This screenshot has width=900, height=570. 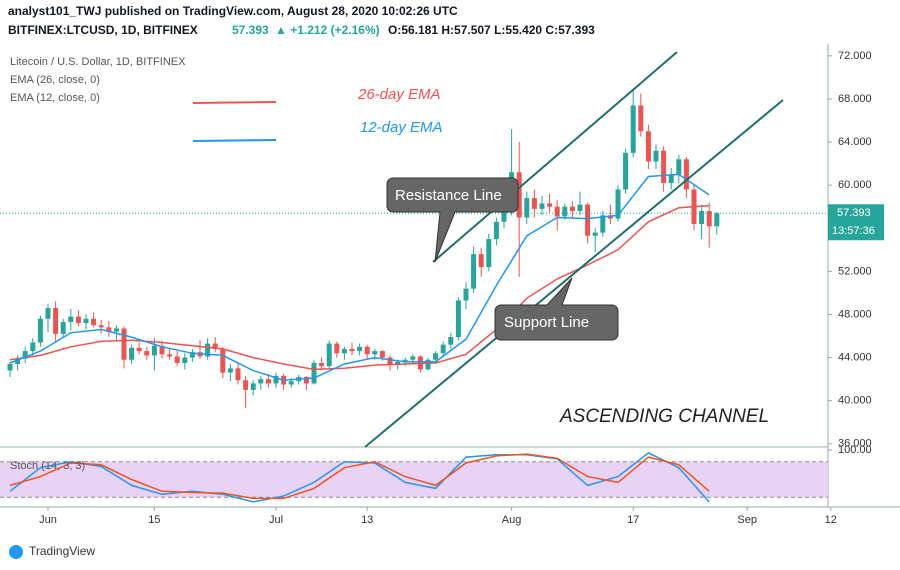 I want to click on resistance-label: Resistance Line, so click(x=448, y=195).